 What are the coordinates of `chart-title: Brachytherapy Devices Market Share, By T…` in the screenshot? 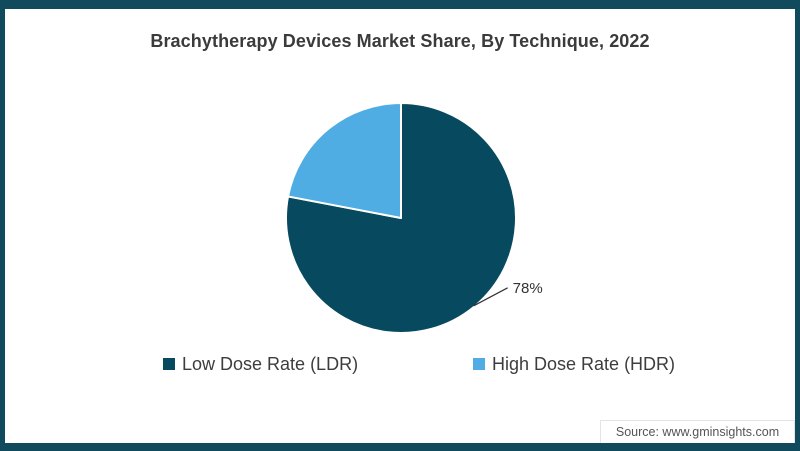 It's located at (400, 41).